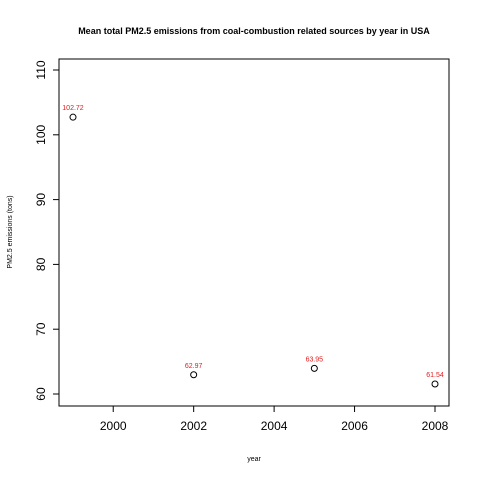 The height and width of the screenshot is (485, 480). I want to click on y-tick-label: 60, so click(41, 394).